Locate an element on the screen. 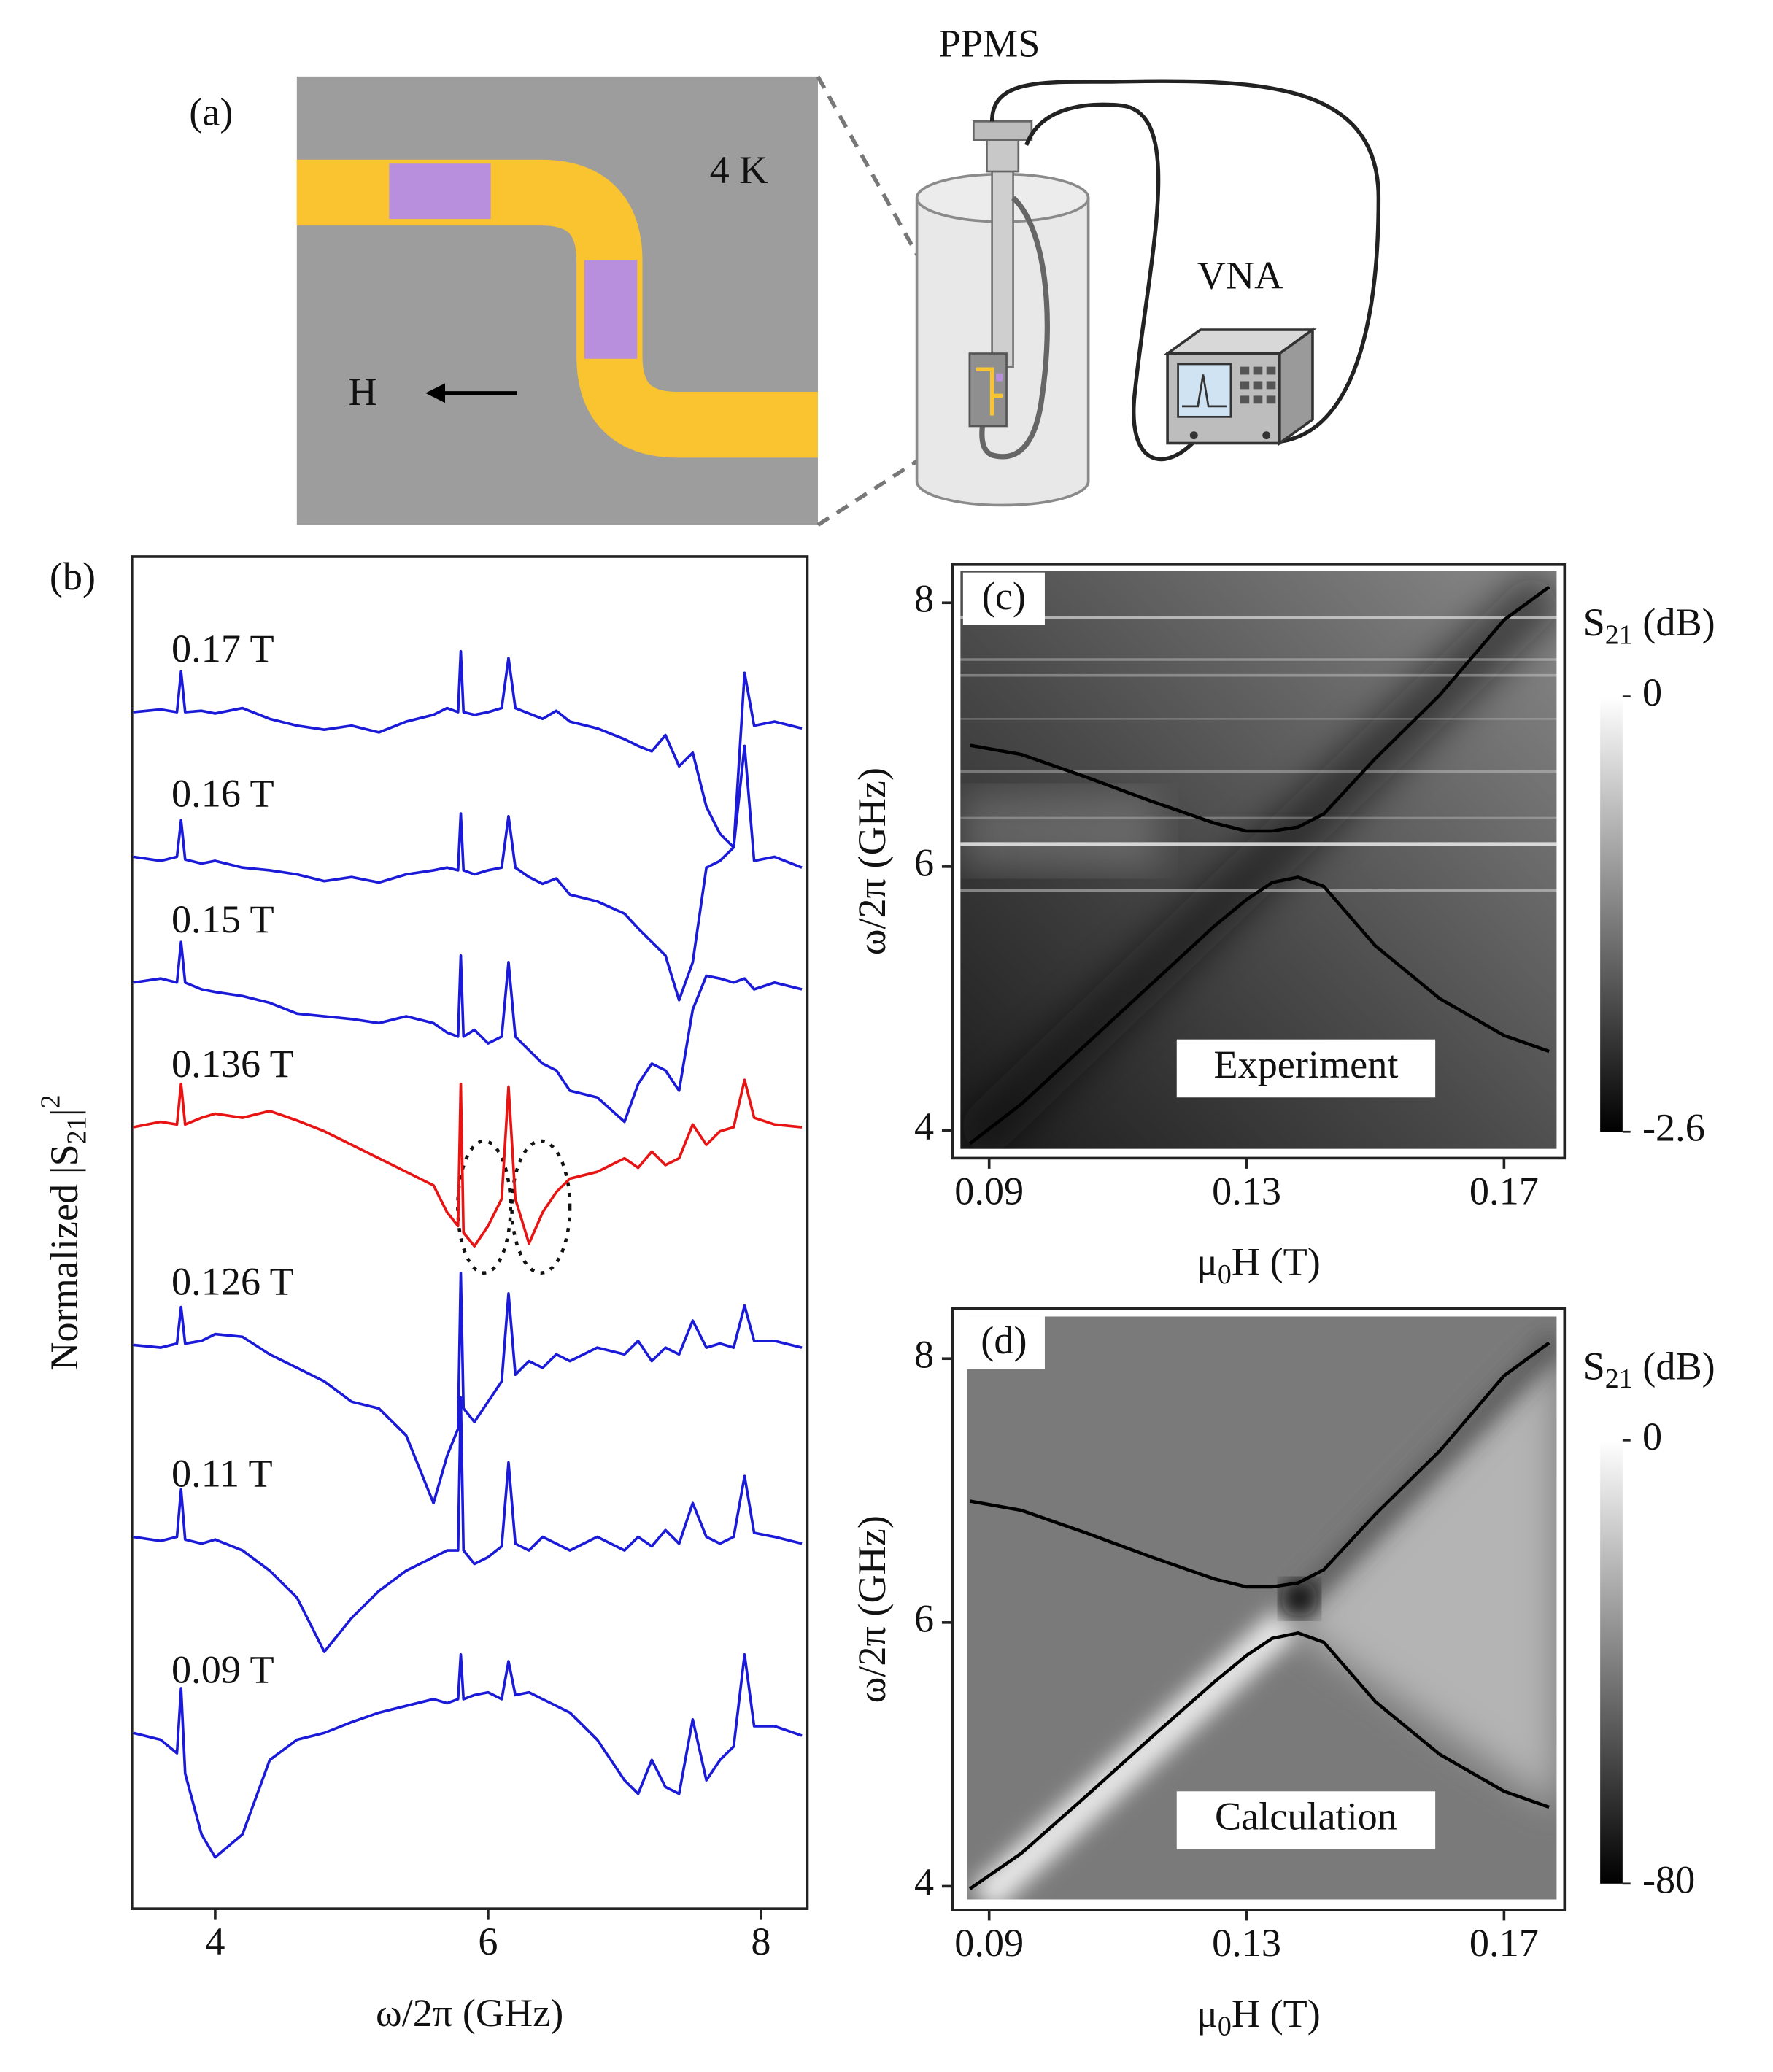 The width and height of the screenshot is (1773, 2072). panel-label: (c) is located at coordinates (1004, 596).